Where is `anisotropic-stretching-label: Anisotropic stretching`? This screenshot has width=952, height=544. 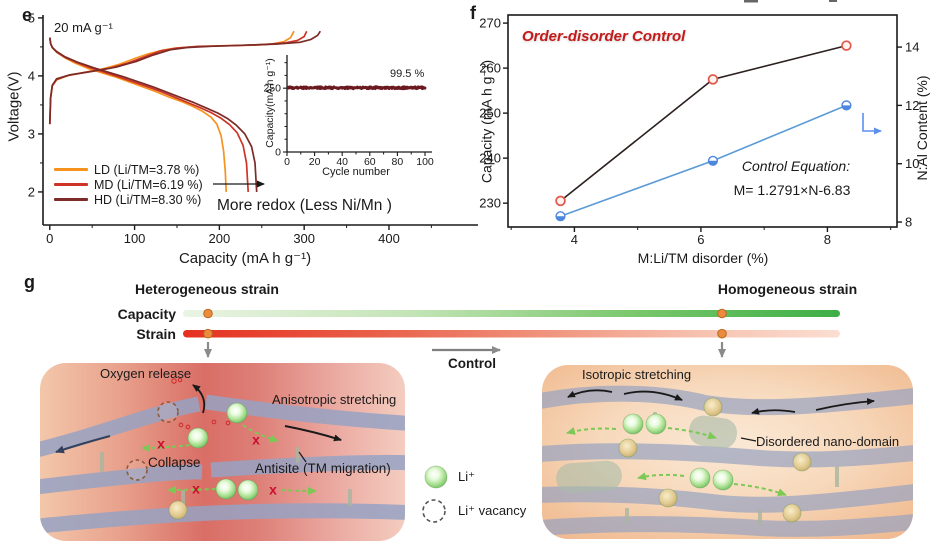 anisotropic-stretching-label: Anisotropic stretching is located at coordinates (334, 399).